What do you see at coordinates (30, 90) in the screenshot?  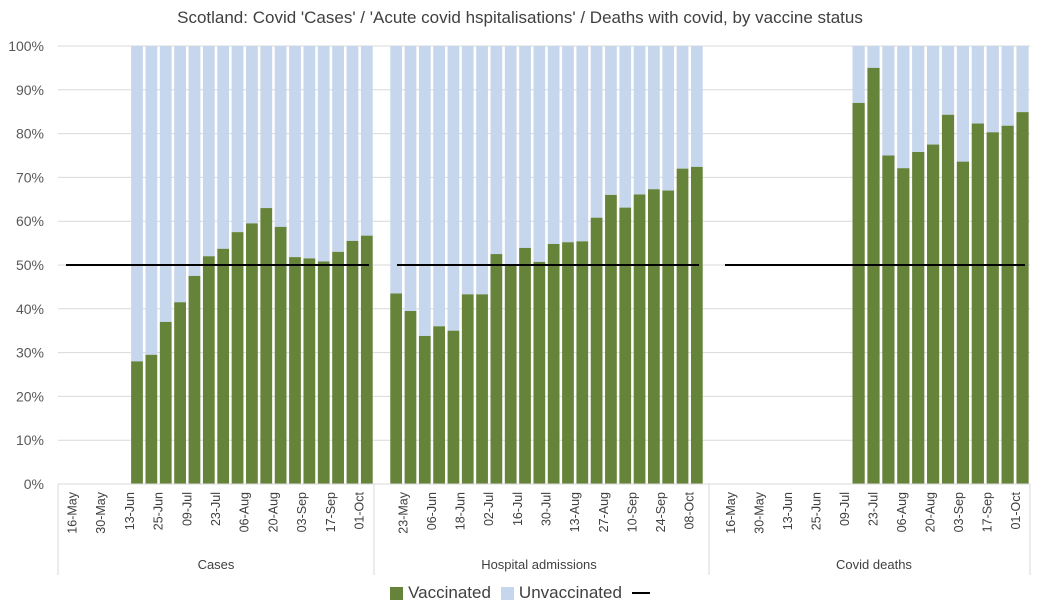 I see `y-tick-label: 90%` at bounding box center [30, 90].